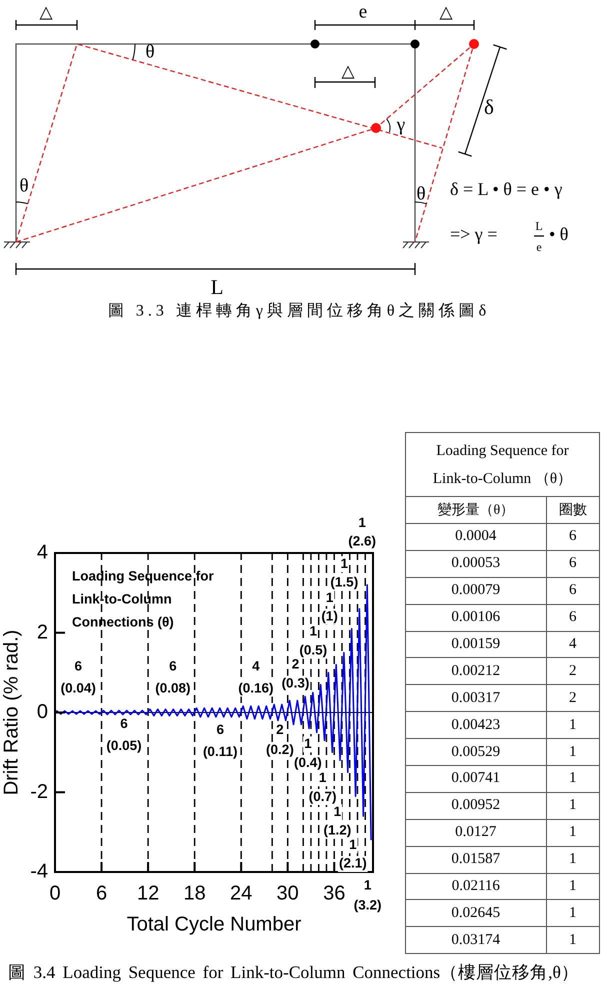 The height and width of the screenshot is (993, 602). What do you see at coordinates (329, 616) in the screenshot?
I see `annotation: (1)` at bounding box center [329, 616].